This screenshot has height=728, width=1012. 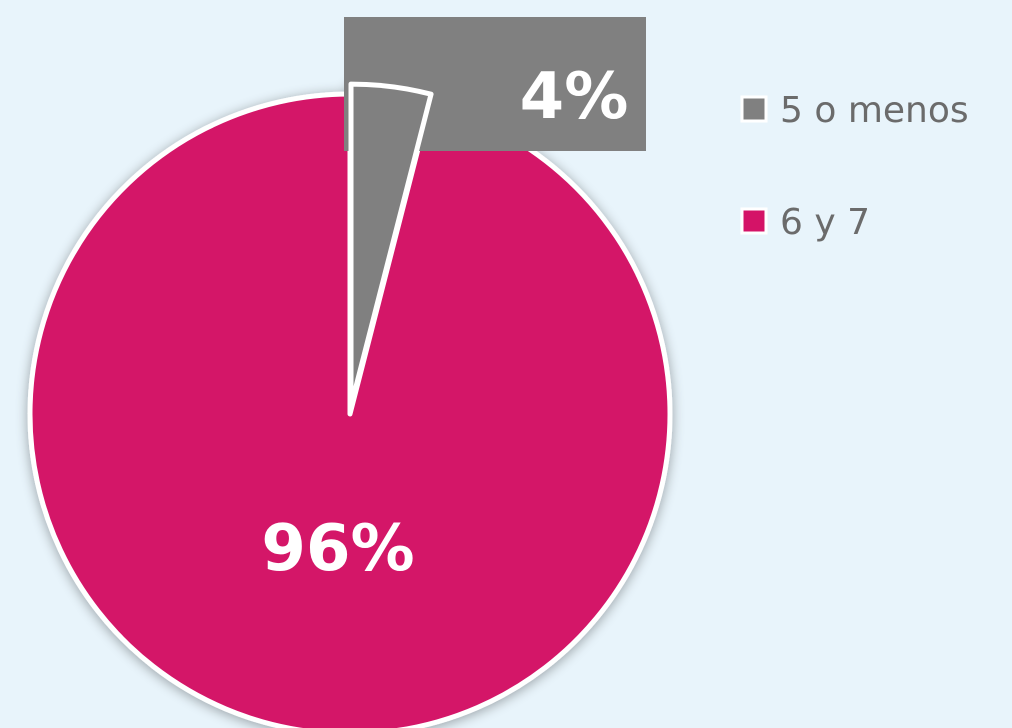 I want to click on legend-label-6-y-7: 6 y 7, so click(x=825, y=222).